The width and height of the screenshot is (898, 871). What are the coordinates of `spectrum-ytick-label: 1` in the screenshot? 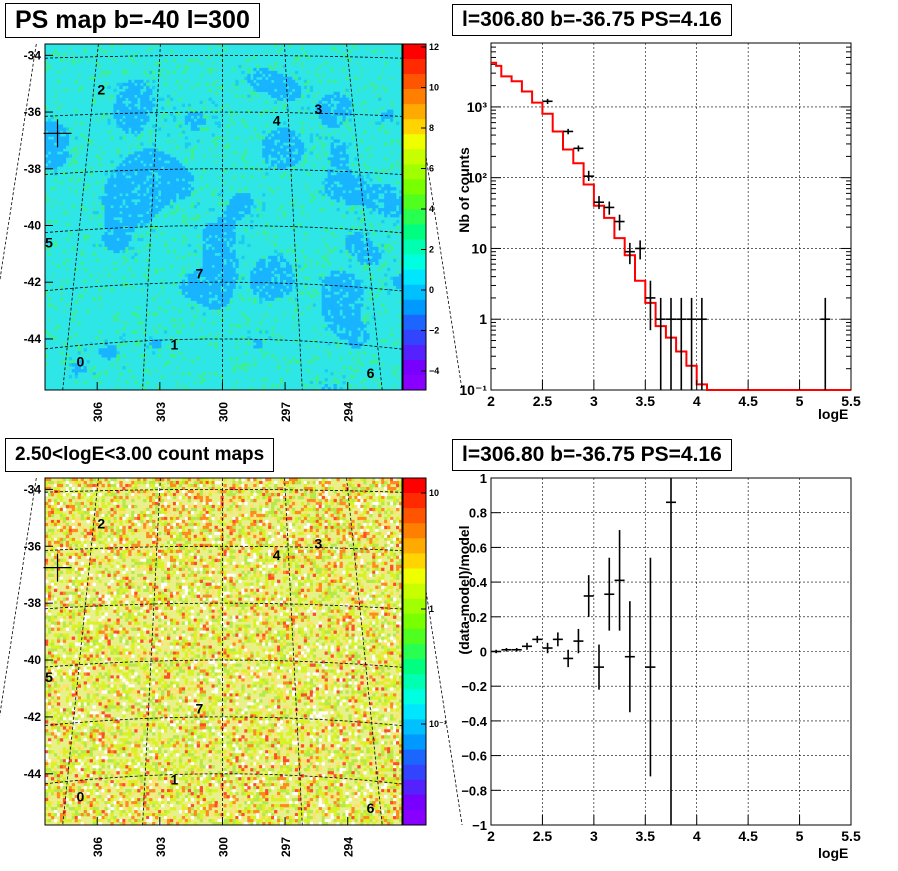 It's located at (483, 319).